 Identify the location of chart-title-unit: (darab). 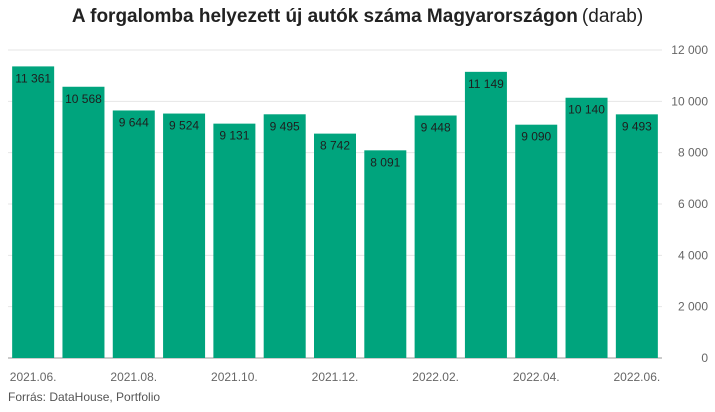
(612, 16).